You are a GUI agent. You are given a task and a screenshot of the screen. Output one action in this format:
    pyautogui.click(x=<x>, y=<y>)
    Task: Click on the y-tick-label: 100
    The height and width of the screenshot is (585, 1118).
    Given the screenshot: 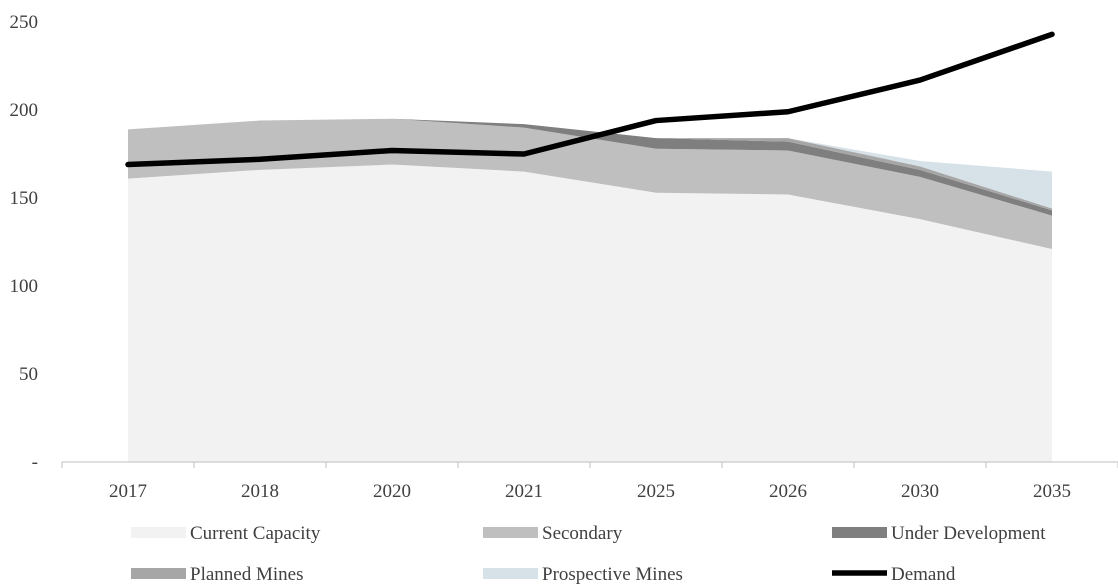 What is the action you would take?
    pyautogui.click(x=24, y=286)
    